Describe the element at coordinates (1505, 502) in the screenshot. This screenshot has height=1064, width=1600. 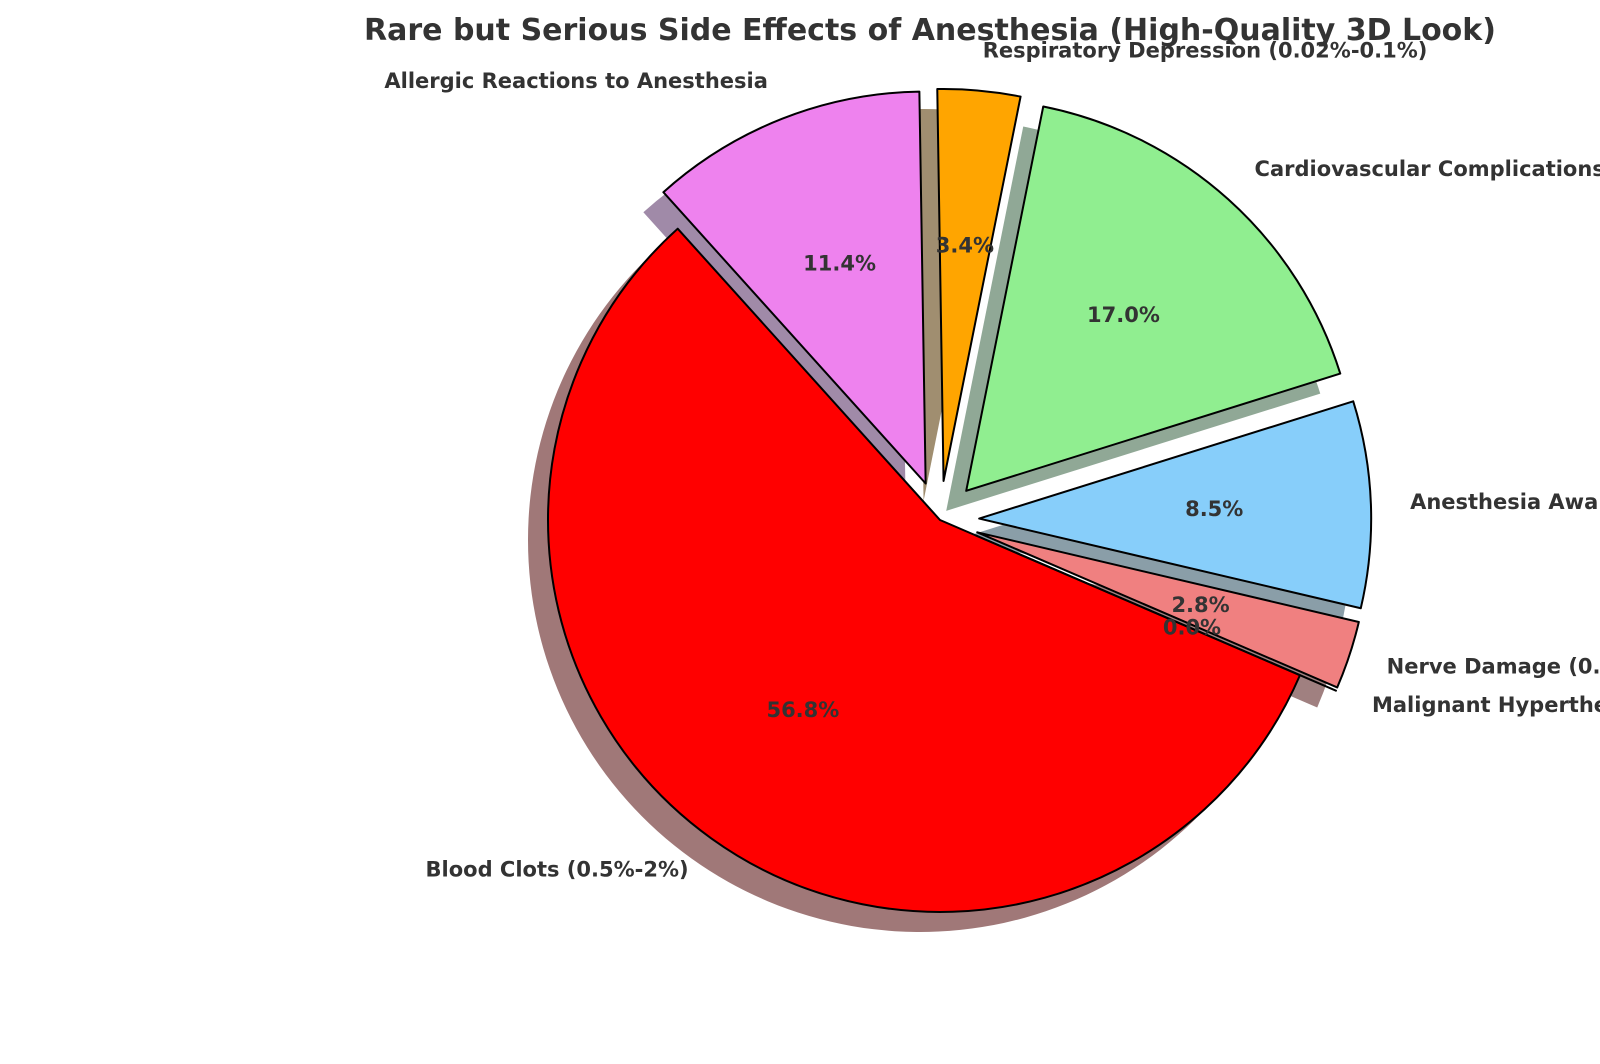
I see `slice-label-anesthesia-awareness: Anesthesia Awareness (0.1%-0.2%)` at that location.